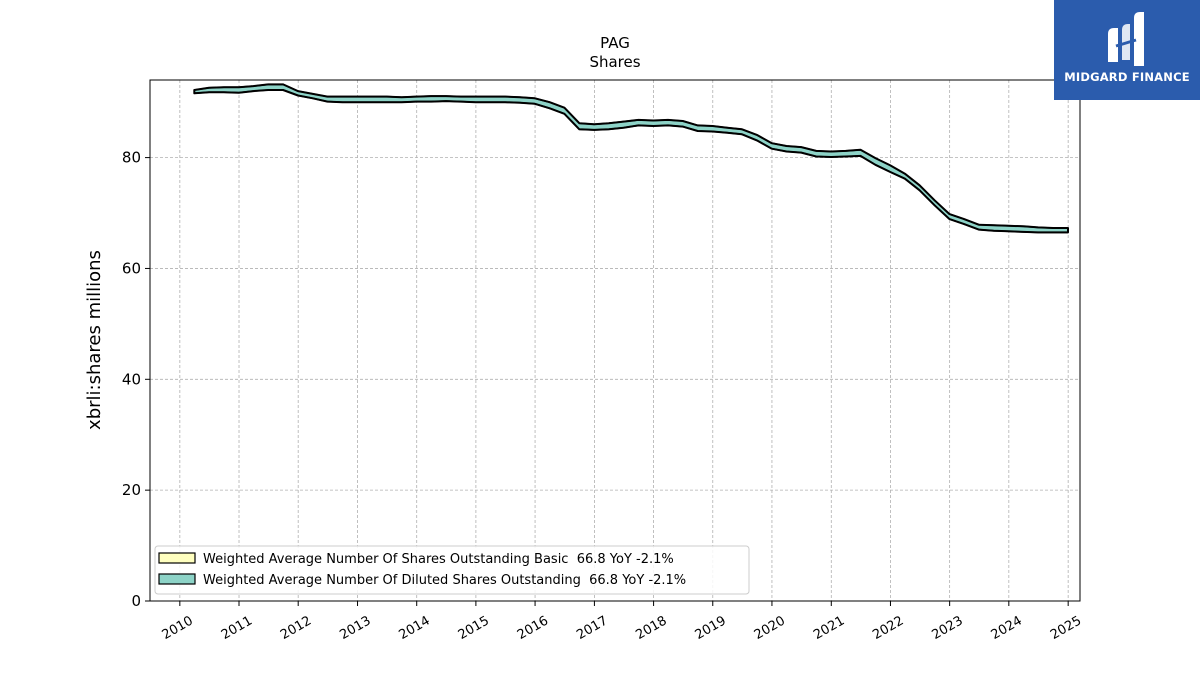  Describe the element at coordinates (592, 628) in the screenshot. I see `x-tick-label: 2017` at that location.